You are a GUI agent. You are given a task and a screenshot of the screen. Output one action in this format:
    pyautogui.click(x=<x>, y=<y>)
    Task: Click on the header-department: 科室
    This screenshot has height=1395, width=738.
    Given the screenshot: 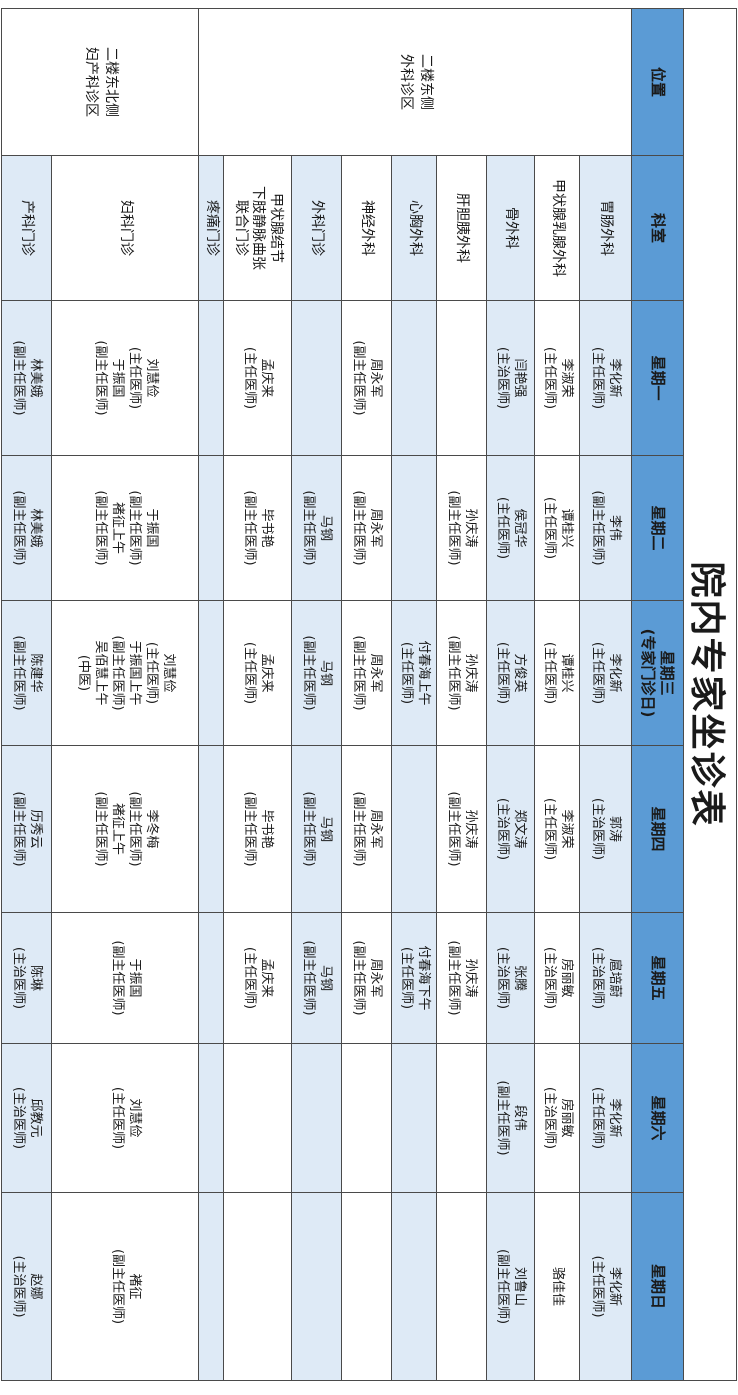 What is the action you would take?
    pyautogui.click(x=657, y=228)
    